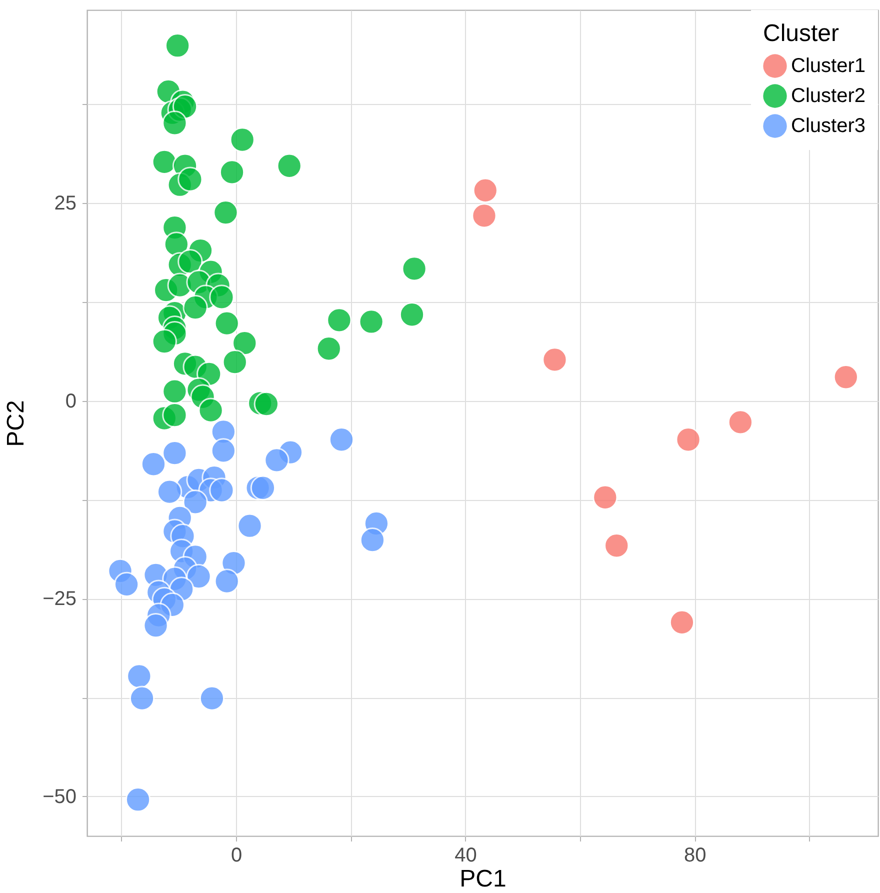 This screenshot has height=893, width=880. I want to click on y-tick-label: 0, so click(70, 401).